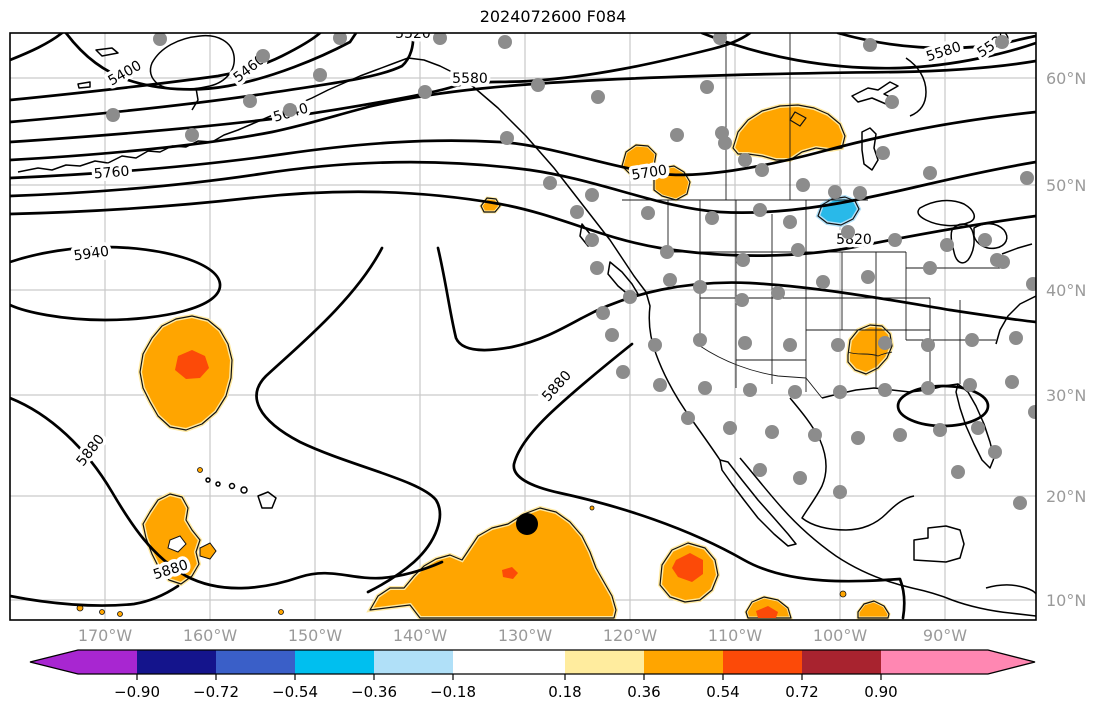 The height and width of the screenshot is (716, 1105). What do you see at coordinates (453, 692) in the screenshot?
I see `colorbar-tick-label: −0.18` at bounding box center [453, 692].